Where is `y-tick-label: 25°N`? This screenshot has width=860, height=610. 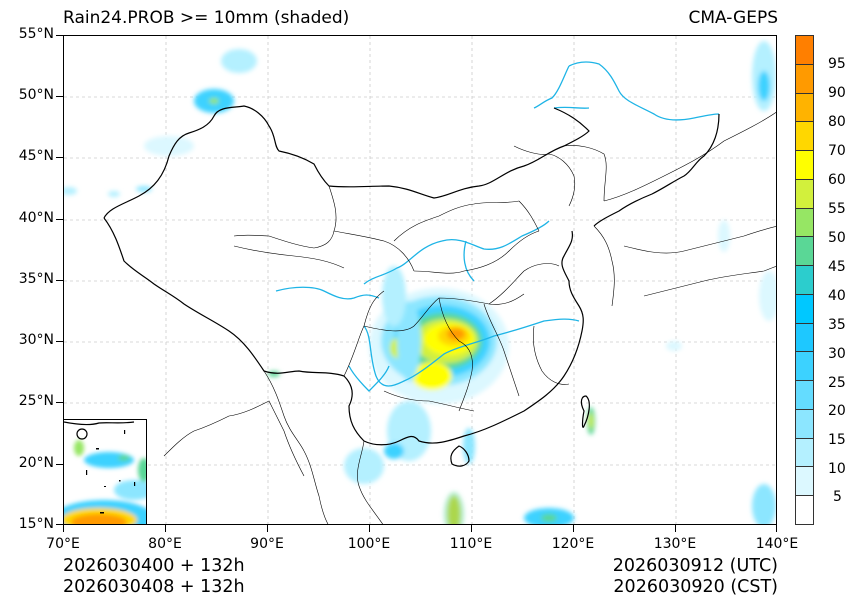 y-tick-label: 25°N is located at coordinates (36, 401).